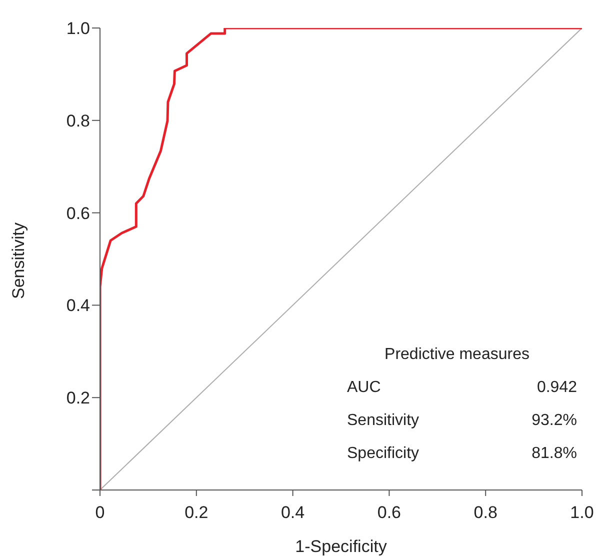 The height and width of the screenshot is (560, 598). What do you see at coordinates (196, 512) in the screenshot?
I see `x-tick-label: 0.2` at bounding box center [196, 512].